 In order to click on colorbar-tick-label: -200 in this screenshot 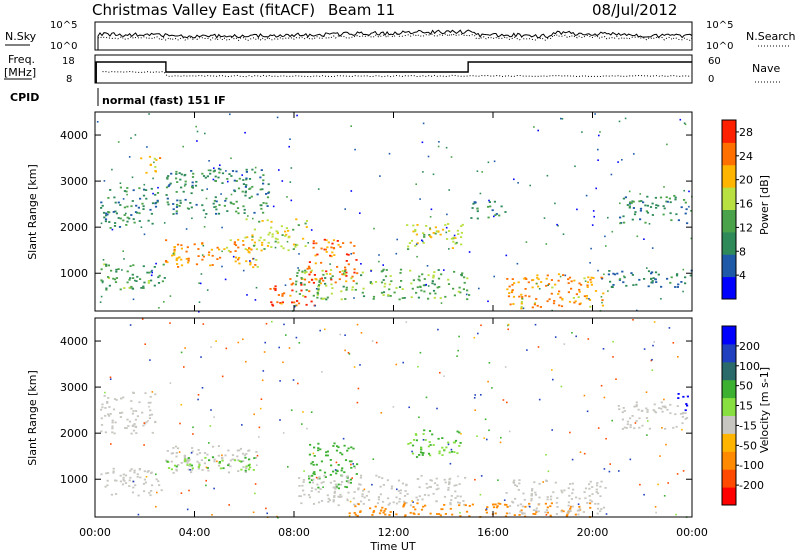, I will do `click(751, 485)`.